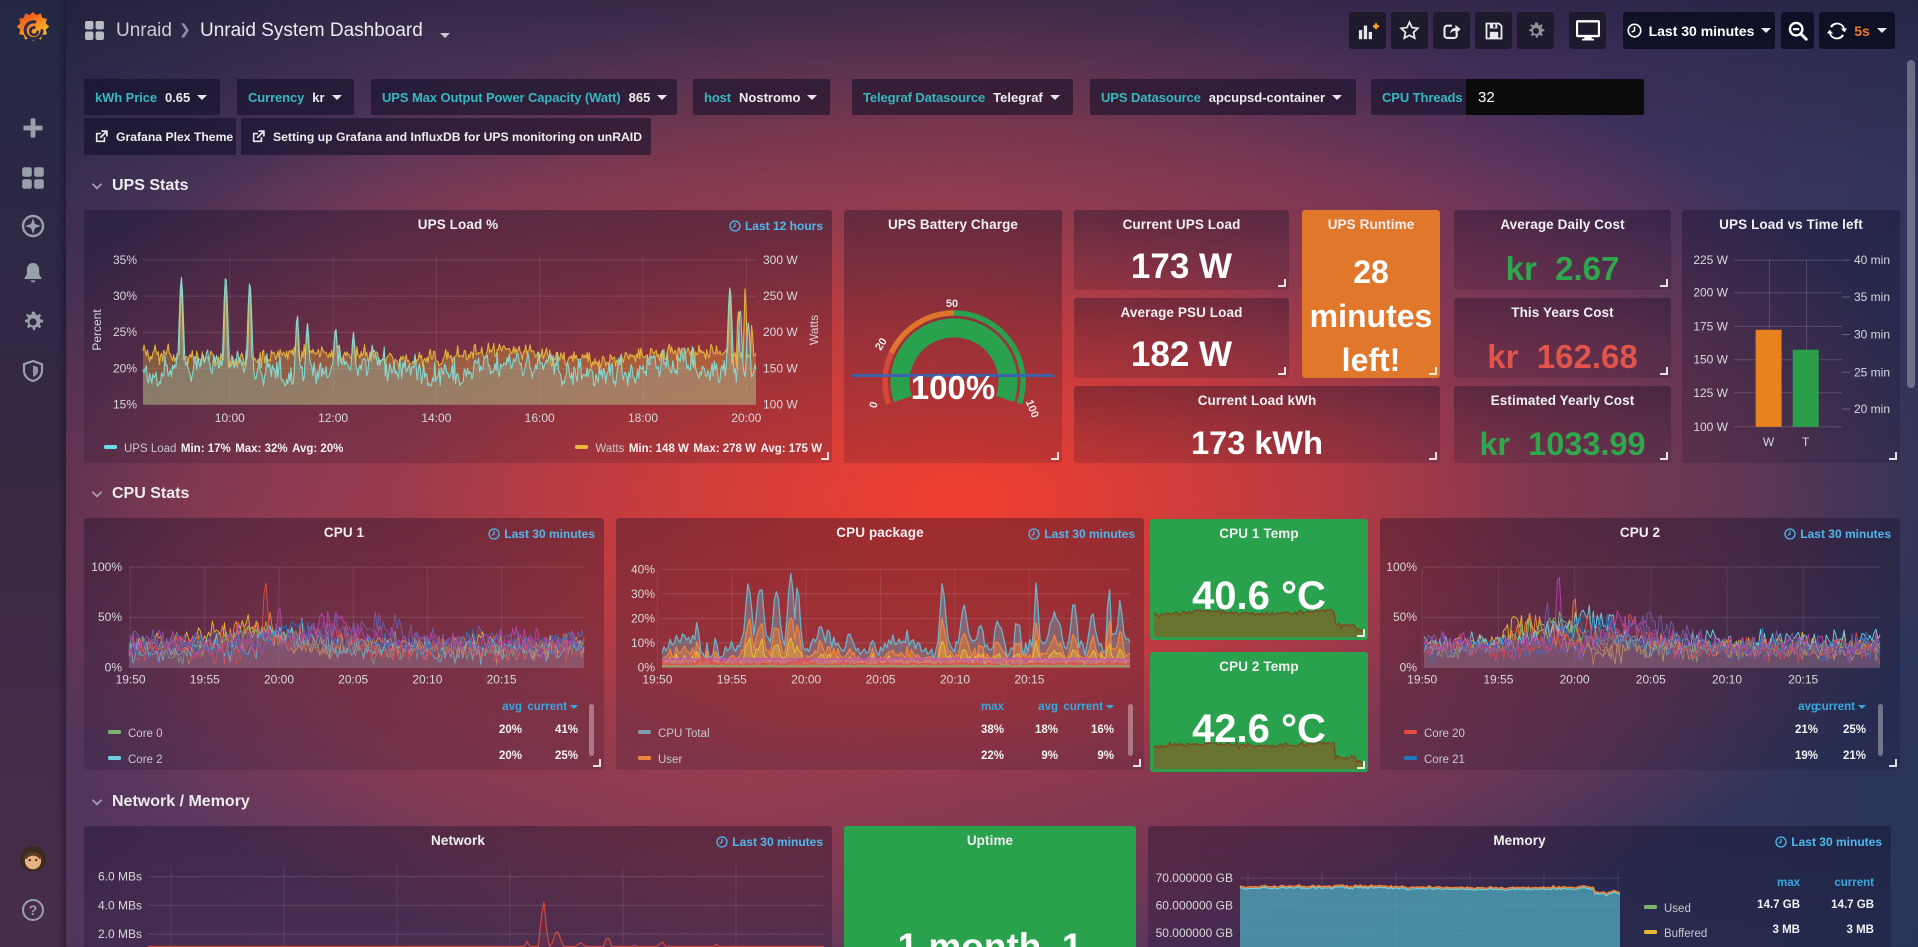 This screenshot has height=947, width=1918. What do you see at coordinates (1872, 409) in the screenshot?
I see `svg-text: 20 min` at bounding box center [1872, 409].